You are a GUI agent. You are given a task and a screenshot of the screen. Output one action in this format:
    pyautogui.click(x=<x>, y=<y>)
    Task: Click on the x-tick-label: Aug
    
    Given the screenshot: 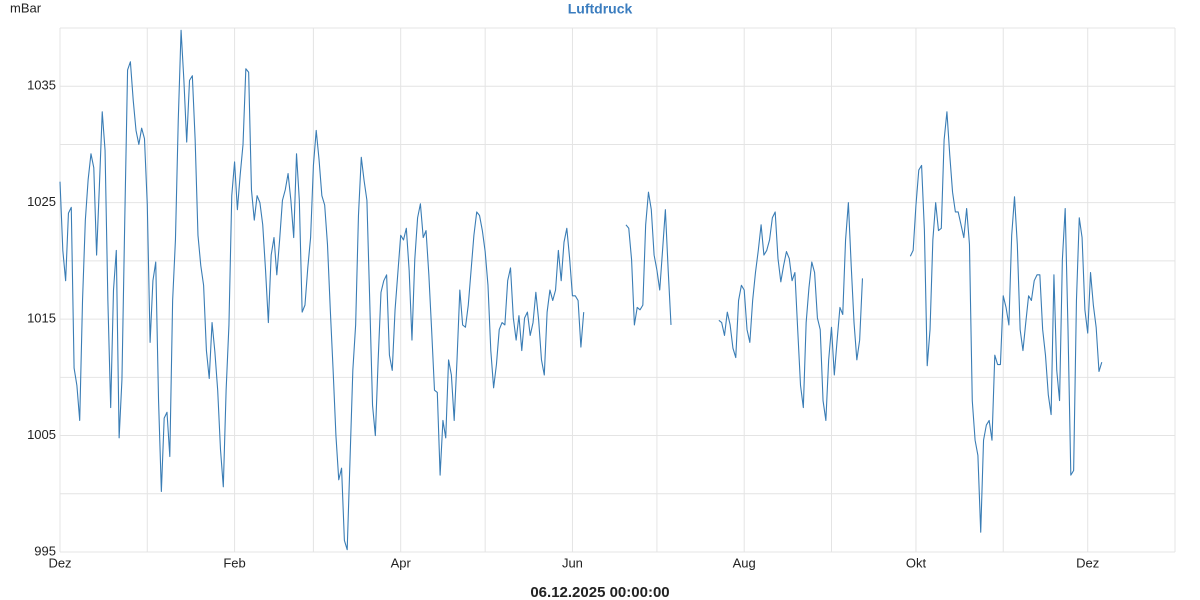 What is the action you would take?
    pyautogui.click(x=744, y=562)
    